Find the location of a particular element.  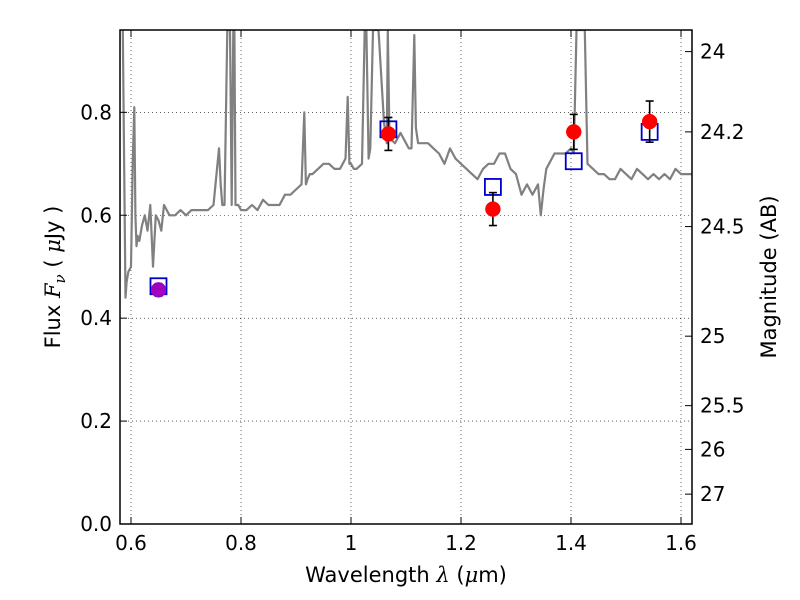

y2-tick-label: 25 is located at coordinates (712, 336).